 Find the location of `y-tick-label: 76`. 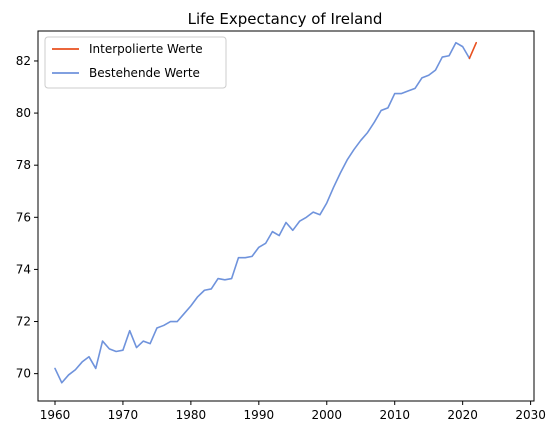

y-tick-label: 76 is located at coordinates (23, 217).